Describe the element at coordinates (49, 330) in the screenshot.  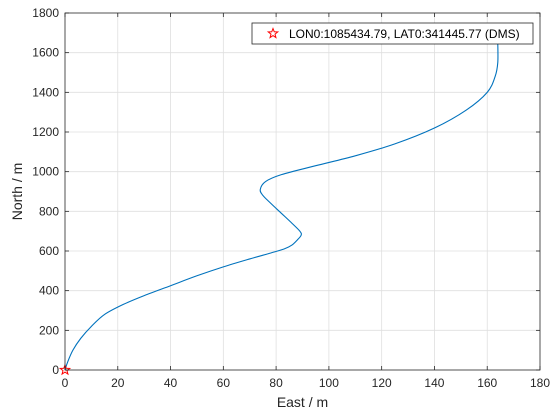
I see `y-tick-label: 200` at that location.